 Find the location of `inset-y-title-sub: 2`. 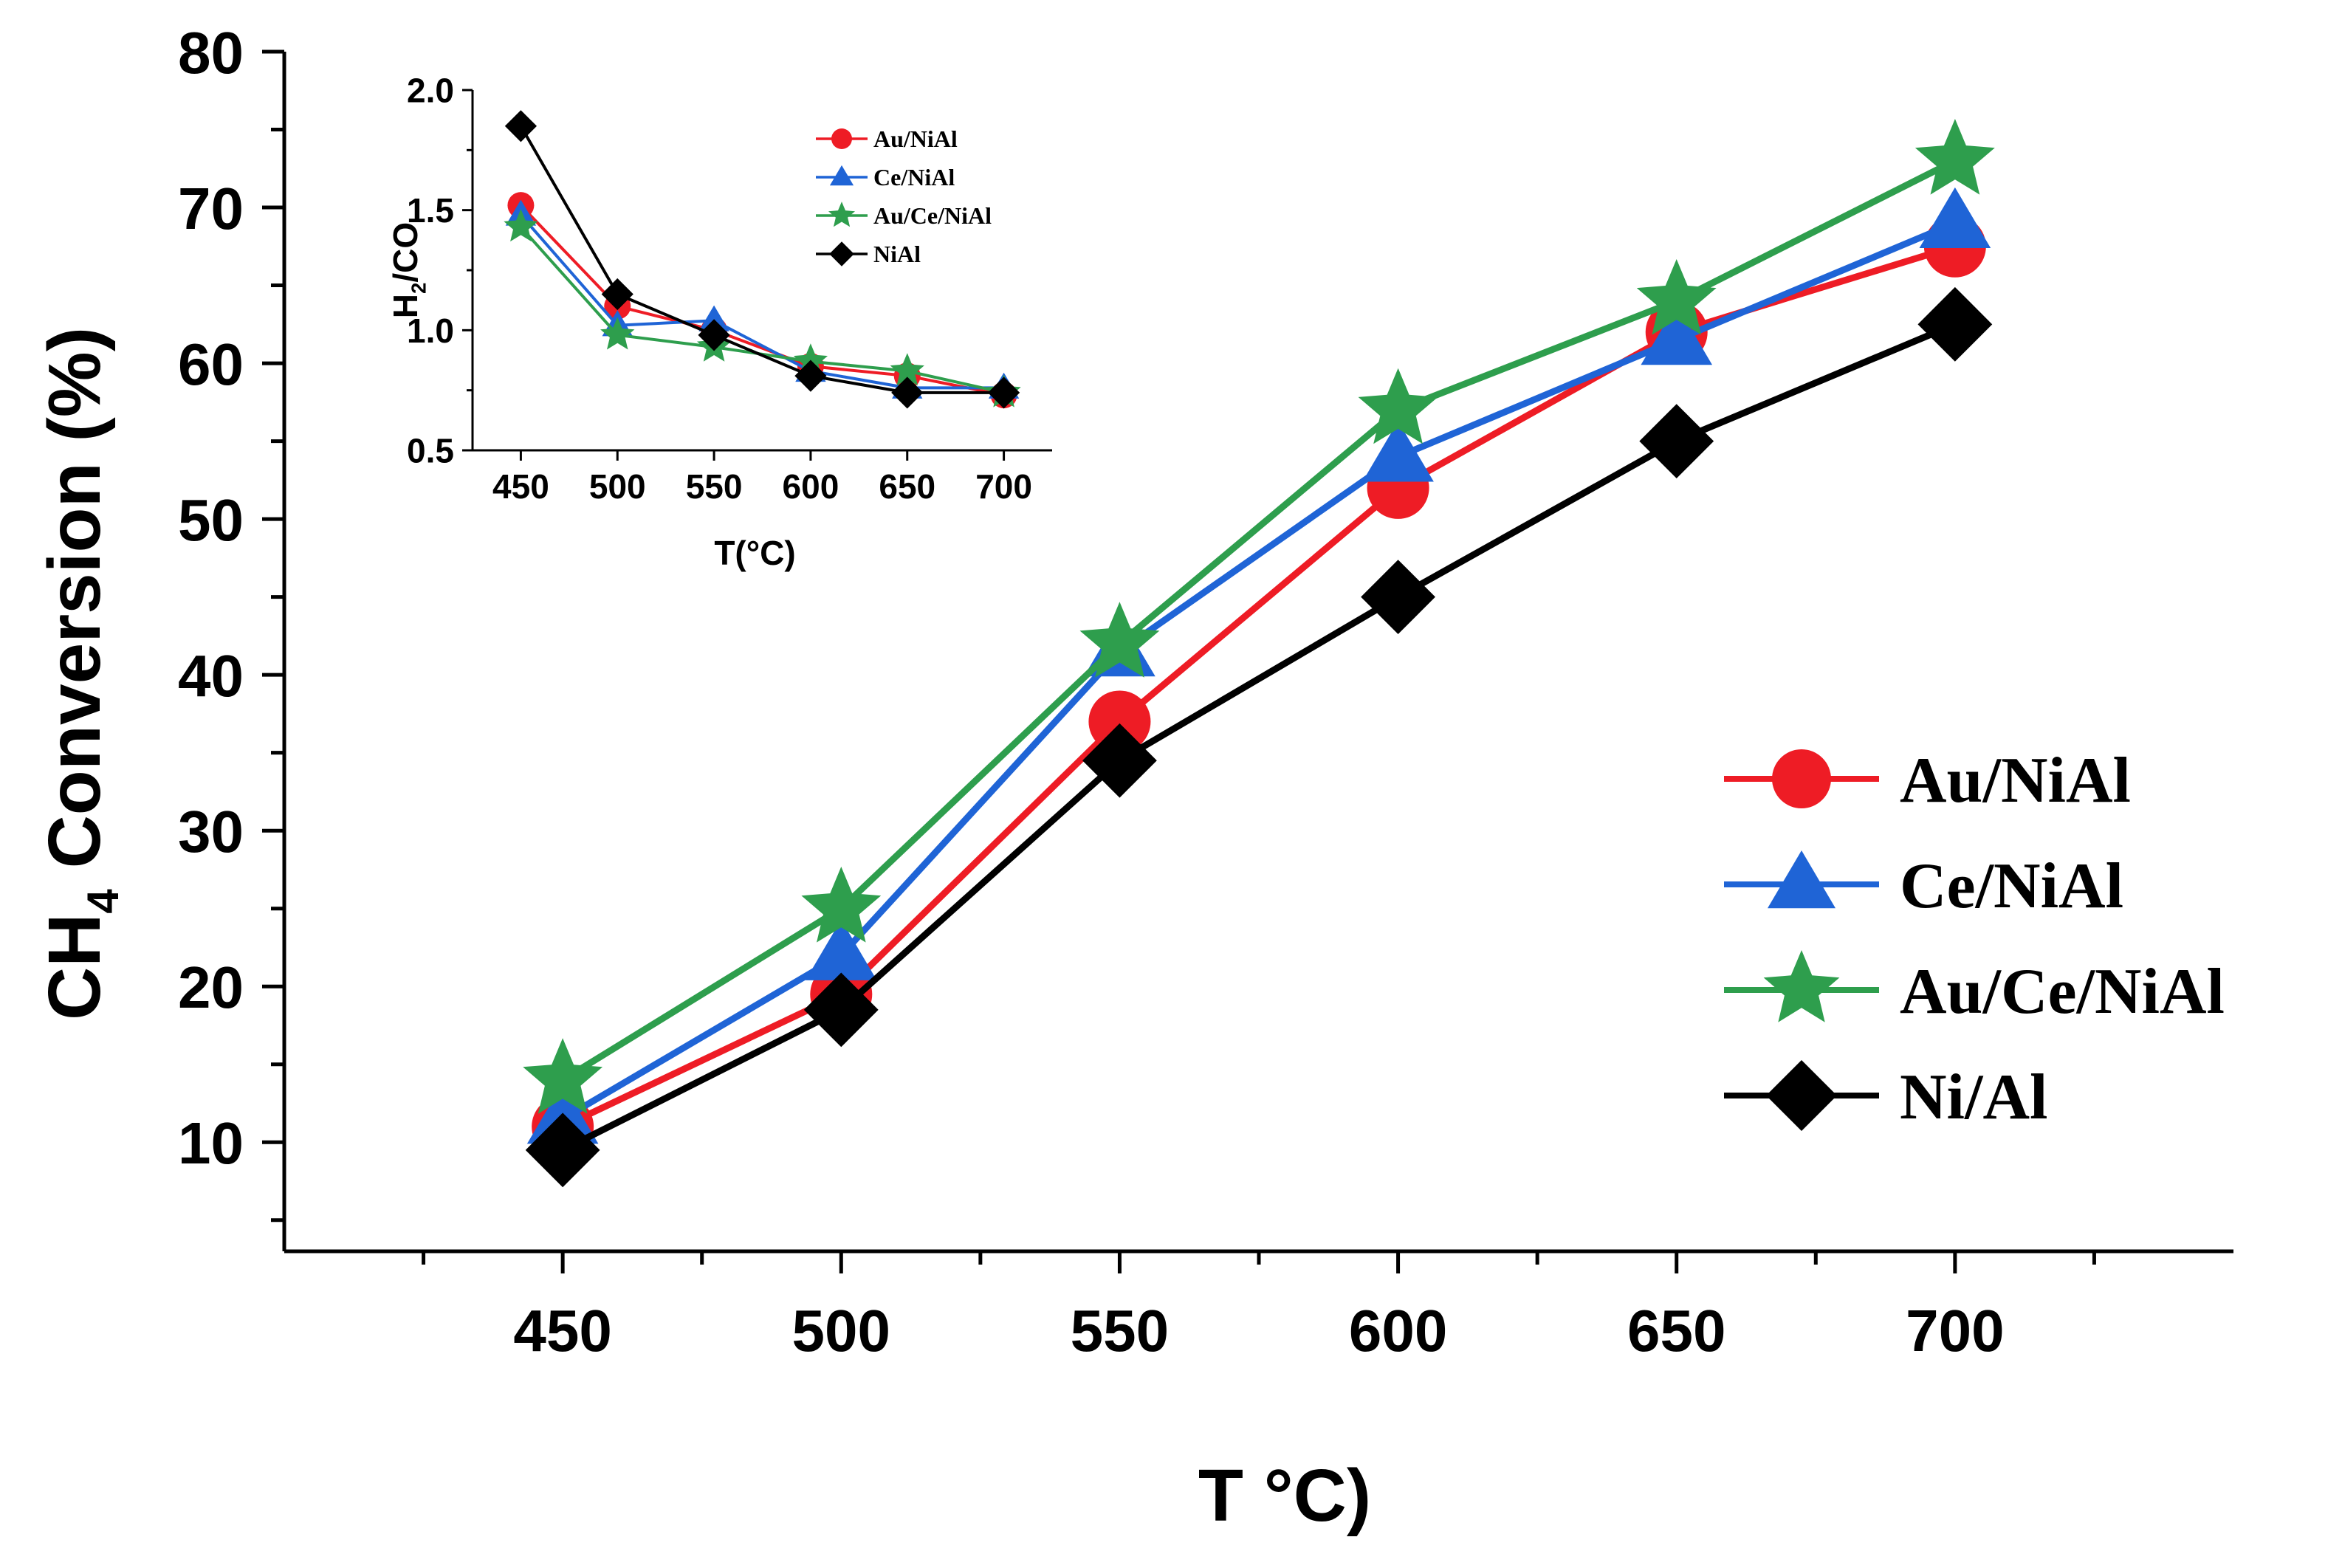

inset-y-title-sub: 2 is located at coordinates (419, 288).